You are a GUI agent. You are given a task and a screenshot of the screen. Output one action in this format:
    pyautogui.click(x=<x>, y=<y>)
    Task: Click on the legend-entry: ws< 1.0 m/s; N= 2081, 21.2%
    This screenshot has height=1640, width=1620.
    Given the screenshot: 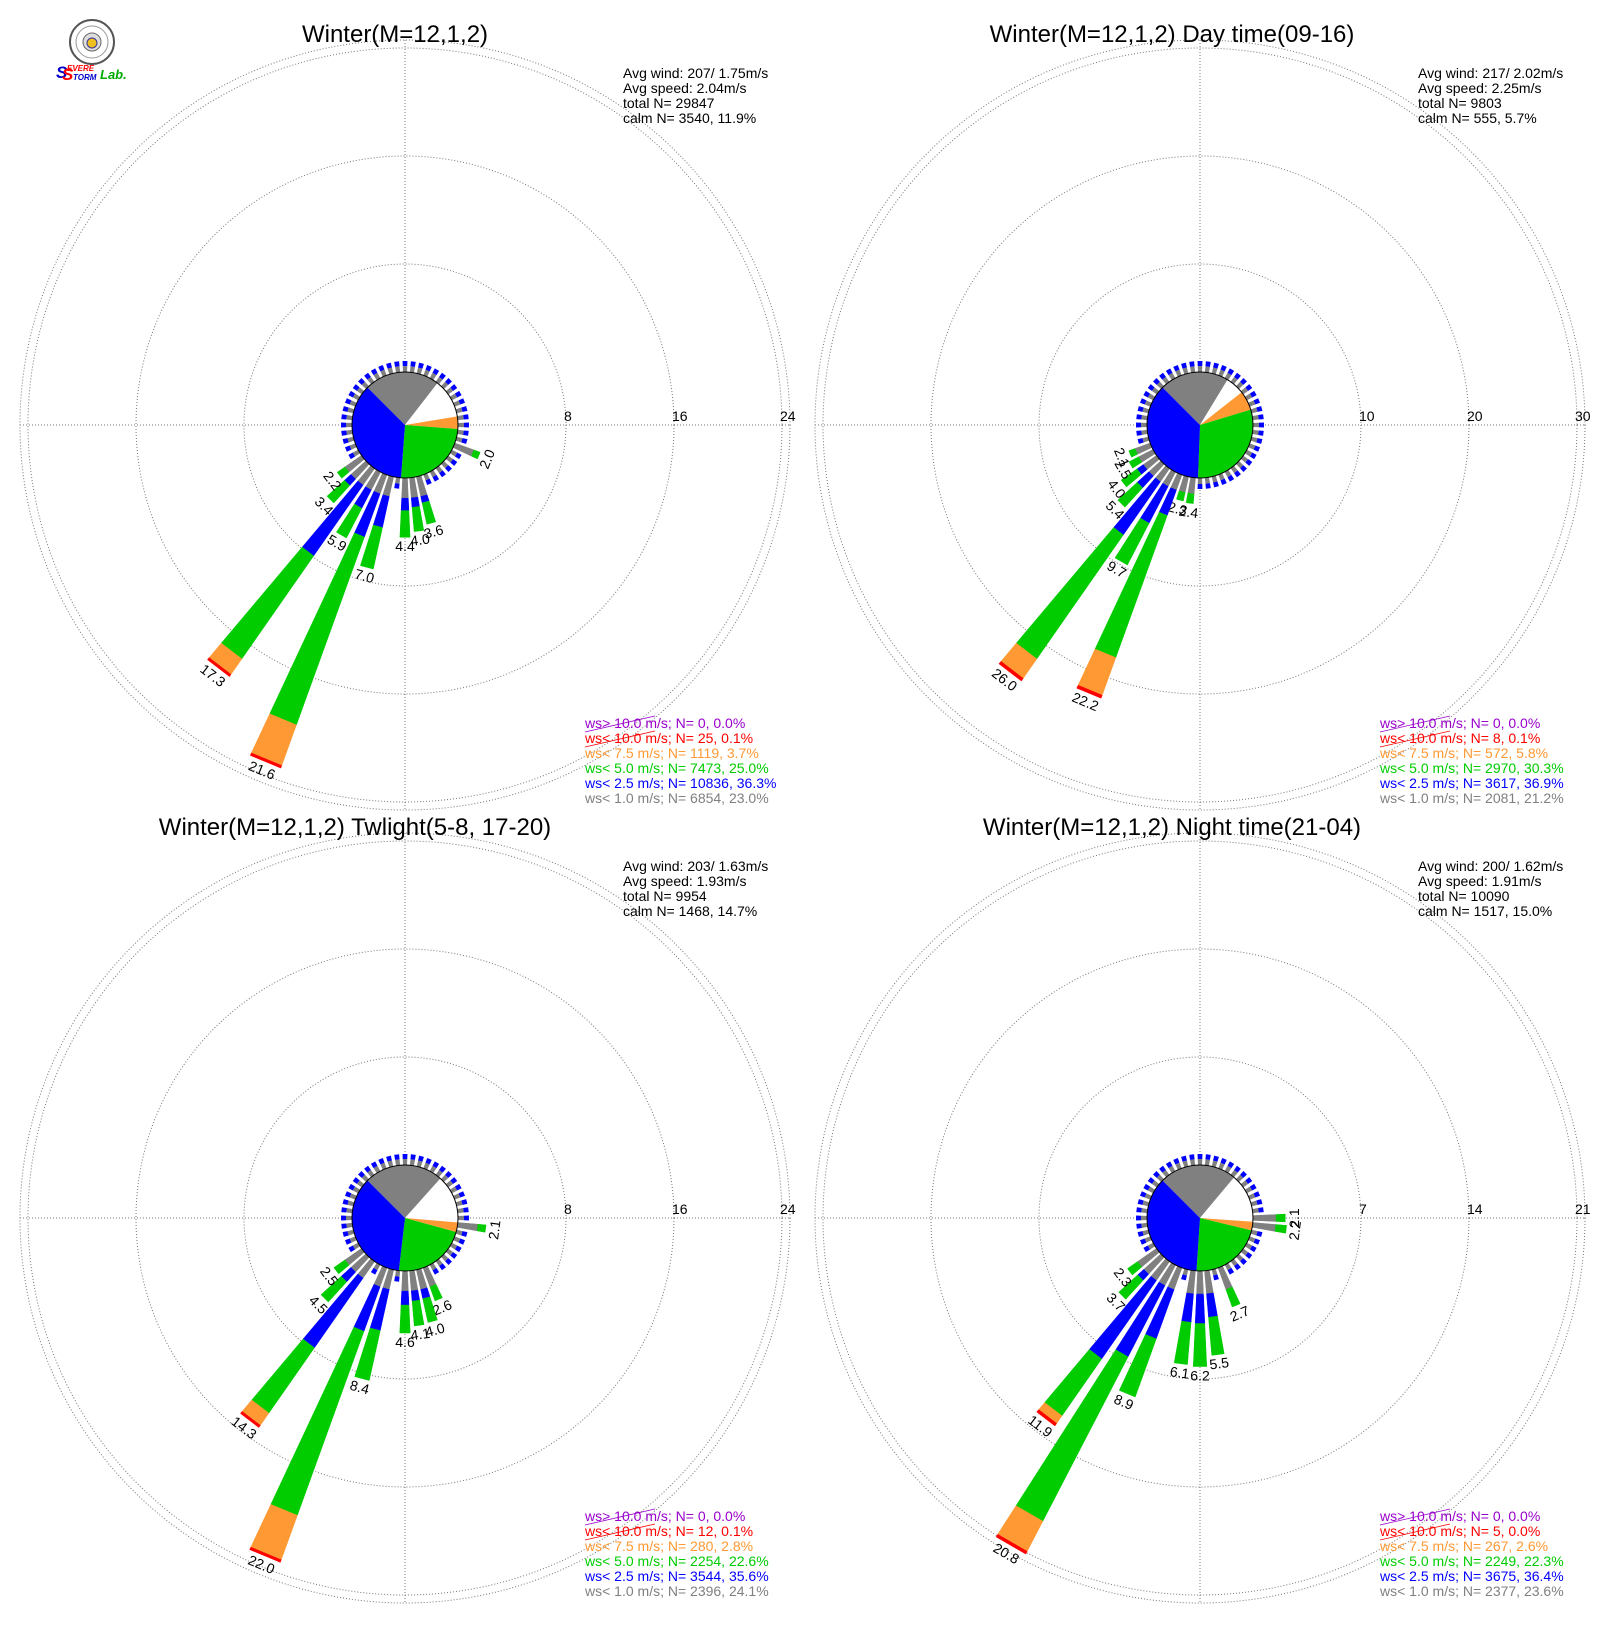 What is the action you would take?
    pyautogui.click(x=1471, y=798)
    